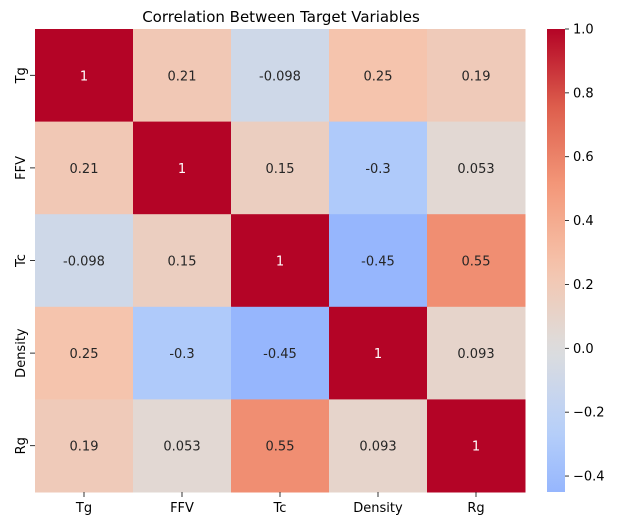  I want to click on colorbar: 1.0 0.8 0.6 0.4 0.2 0.0 −0.2 −0.4, so click(576, 257).